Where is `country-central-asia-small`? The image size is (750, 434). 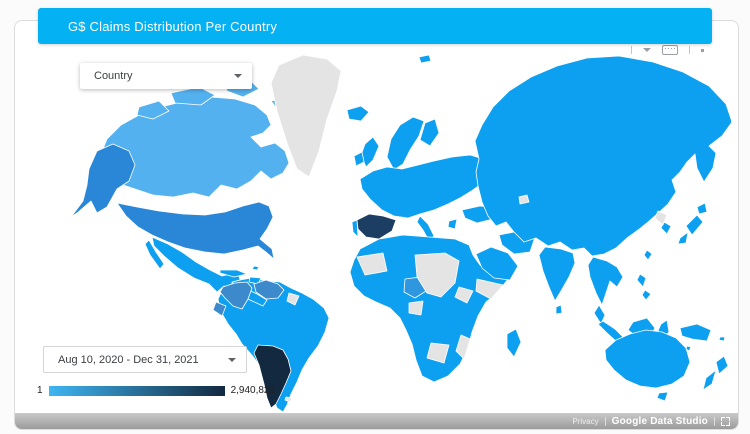 country-central-asia-small is located at coordinates (524, 199).